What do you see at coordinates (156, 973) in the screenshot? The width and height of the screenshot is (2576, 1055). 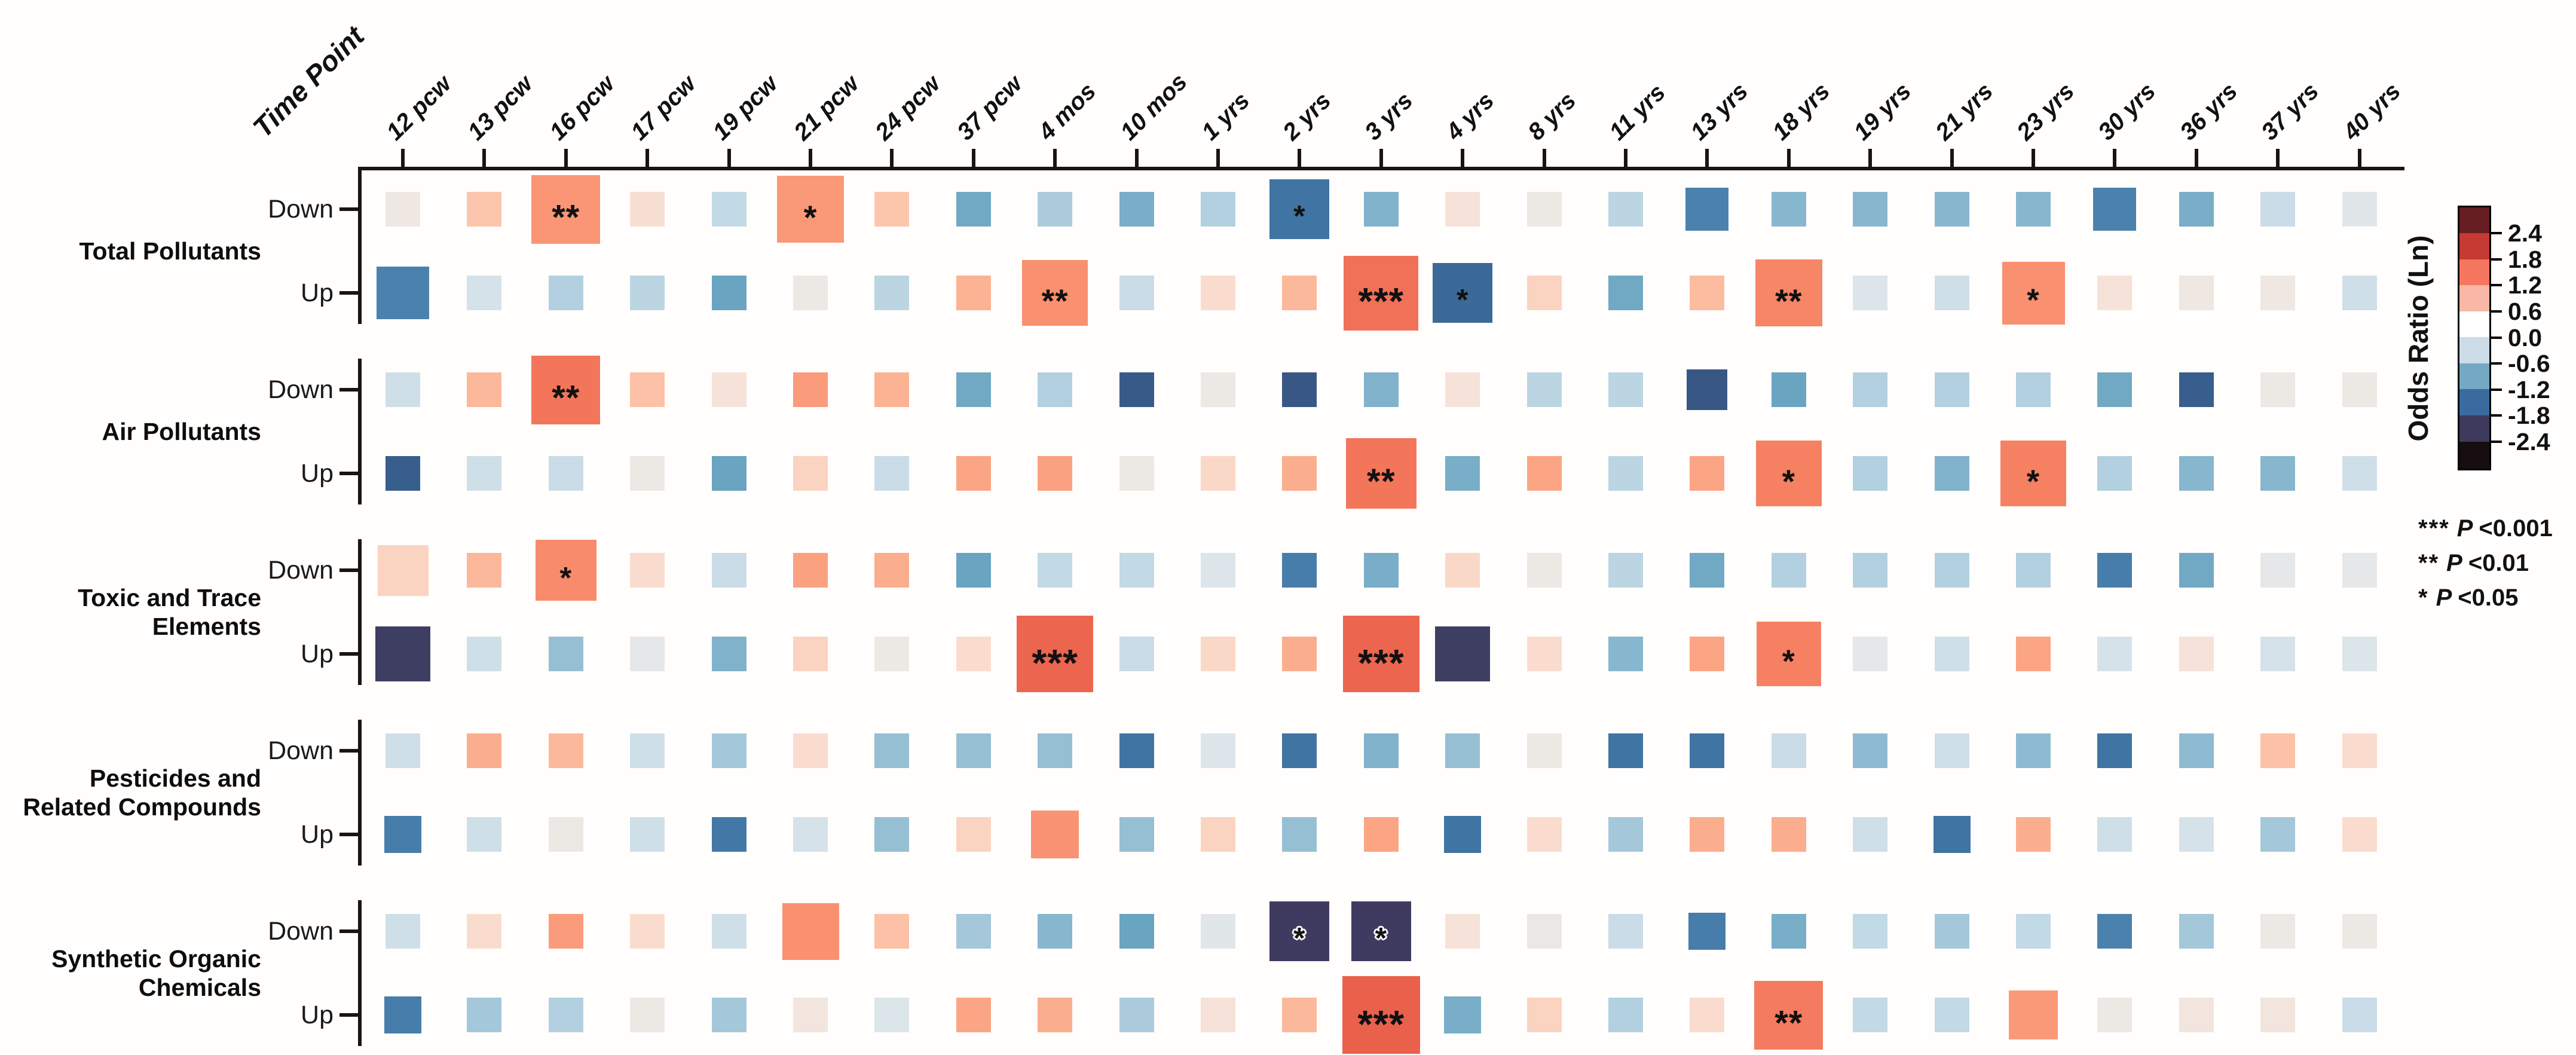 I see `category-label: Synthetic Organic Chemicals` at bounding box center [156, 973].